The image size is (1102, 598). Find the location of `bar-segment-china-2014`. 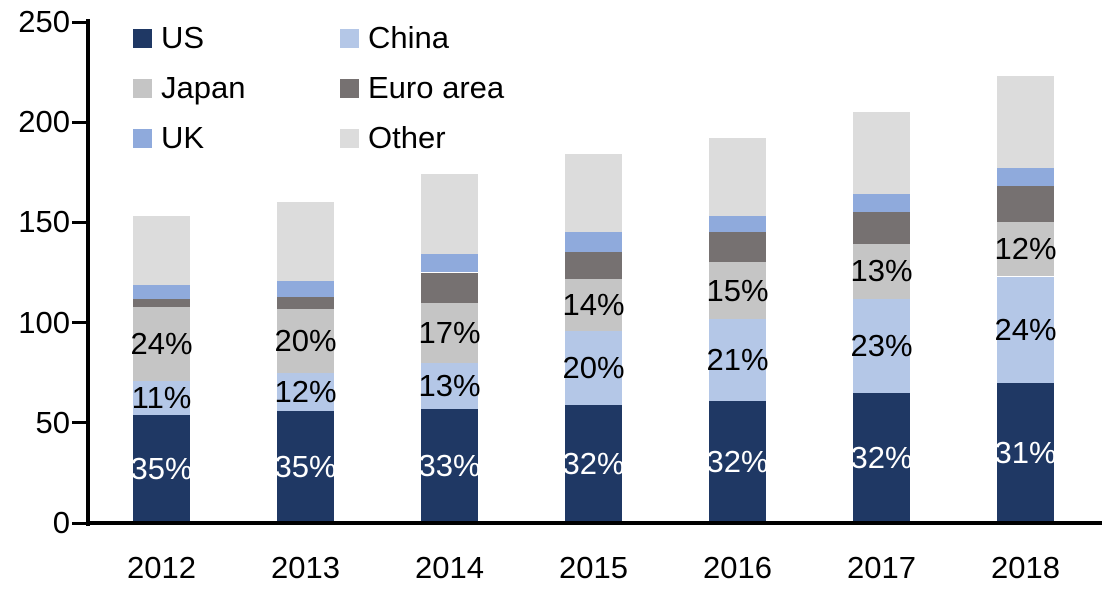

bar-segment-china-2014 is located at coordinates (449, 385).